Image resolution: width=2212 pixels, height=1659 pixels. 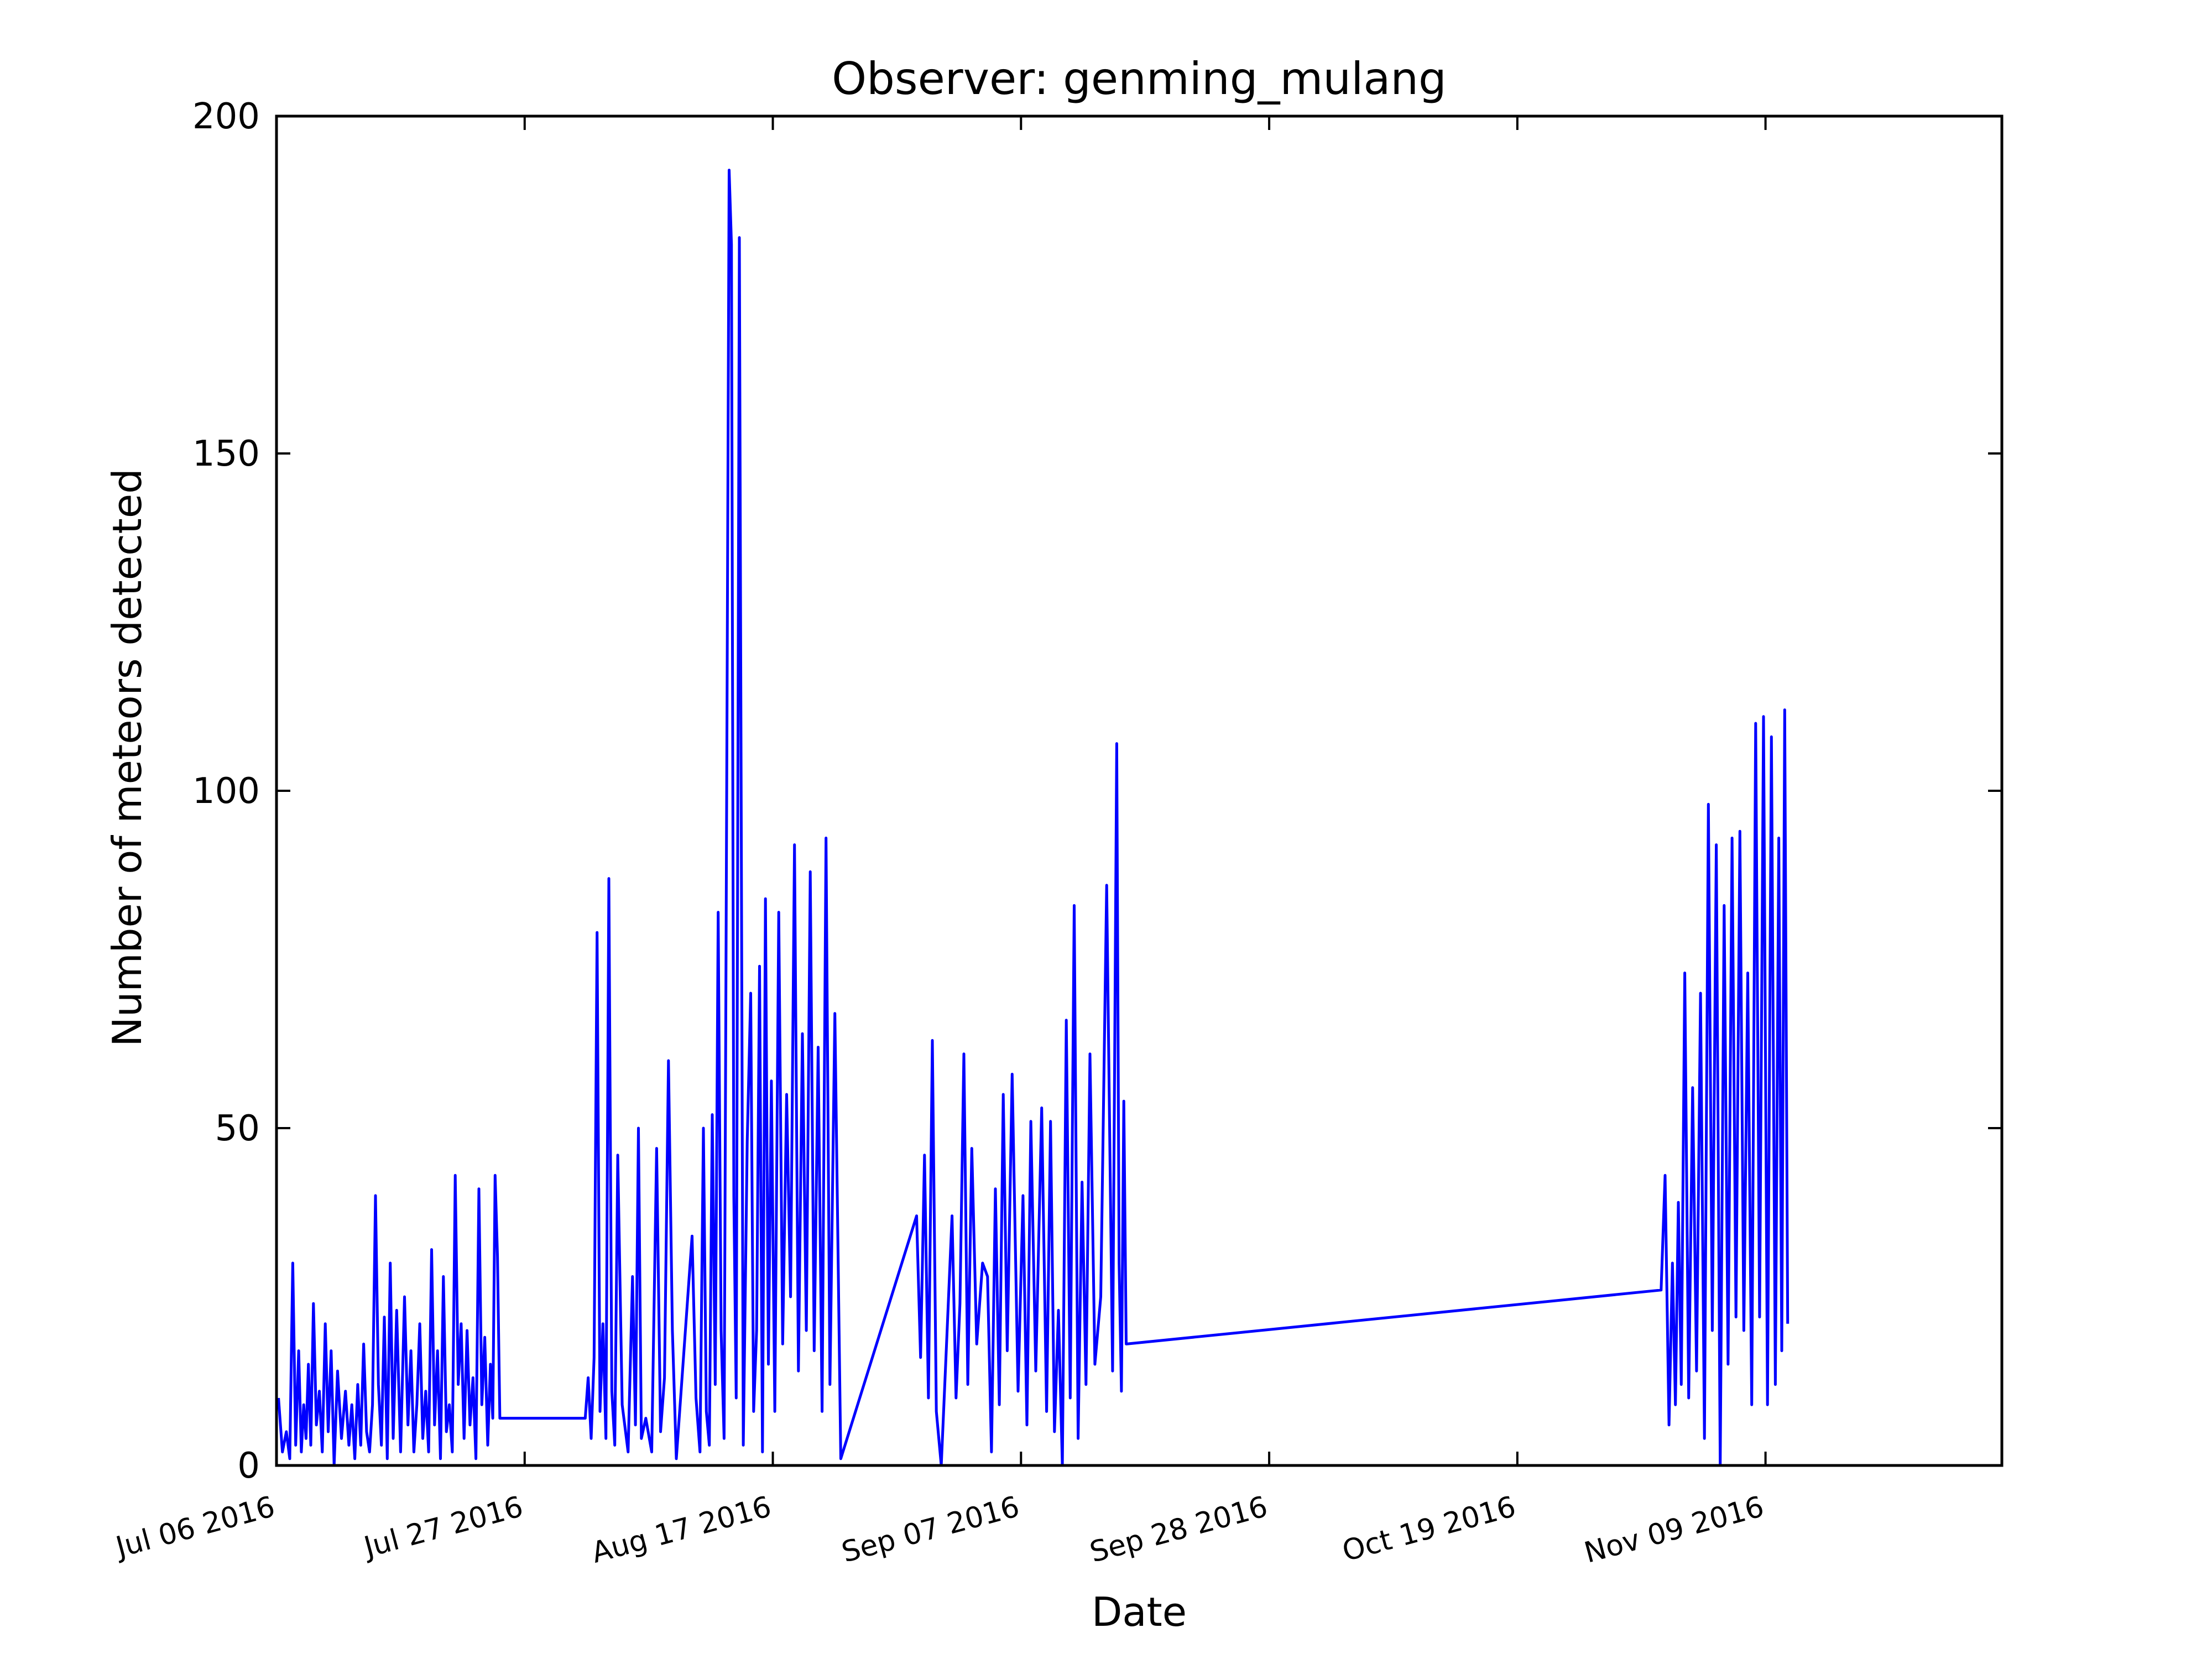 I want to click on x-axis-label: Date, so click(x=1139, y=1612).